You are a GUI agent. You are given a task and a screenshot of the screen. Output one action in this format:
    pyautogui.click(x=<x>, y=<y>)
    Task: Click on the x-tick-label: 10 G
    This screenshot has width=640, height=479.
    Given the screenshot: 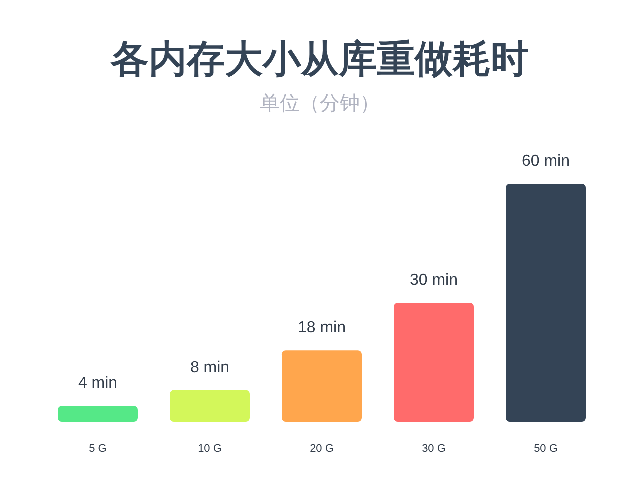 What is the action you would take?
    pyautogui.click(x=210, y=449)
    